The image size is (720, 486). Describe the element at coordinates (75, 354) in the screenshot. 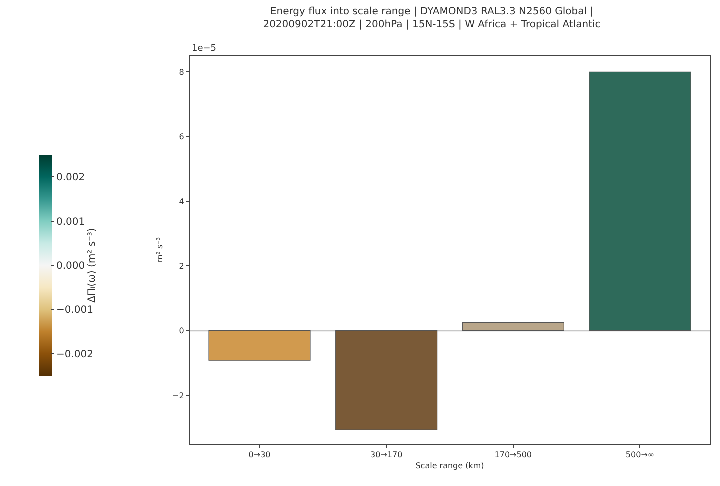

I see `color-bar-label: −0.002` at that location.